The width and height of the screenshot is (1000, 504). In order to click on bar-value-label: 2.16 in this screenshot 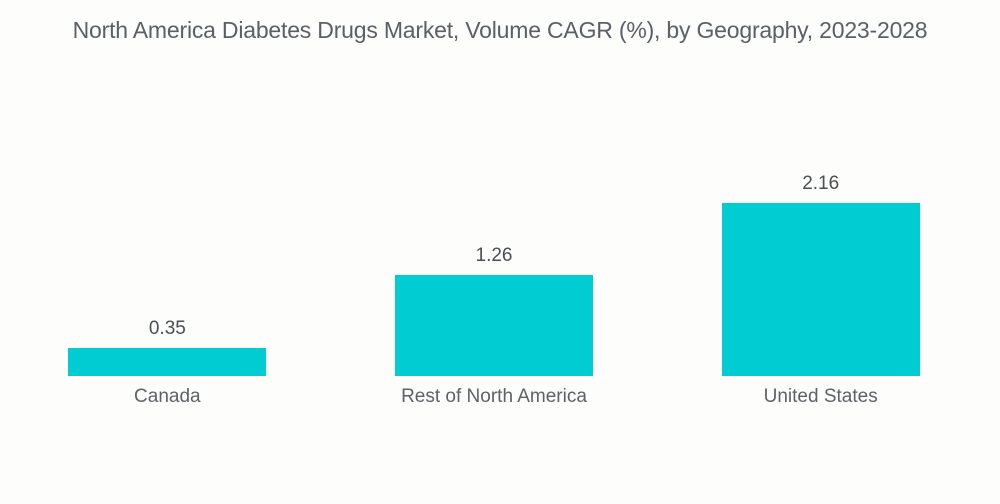, I will do `click(821, 184)`.